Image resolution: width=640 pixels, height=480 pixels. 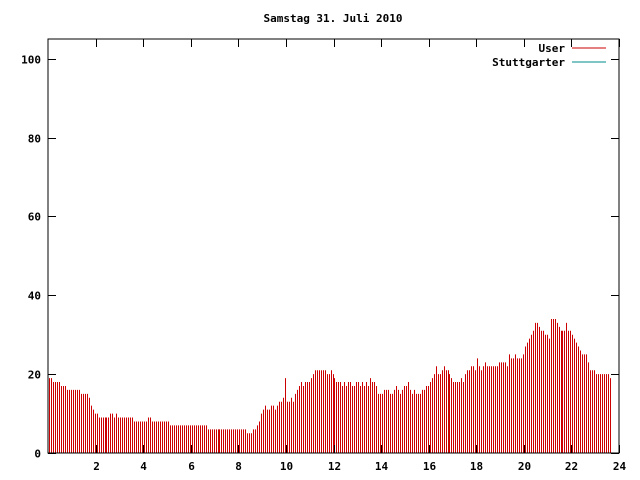 I want to click on x-tick-label: 6, so click(x=191, y=466).